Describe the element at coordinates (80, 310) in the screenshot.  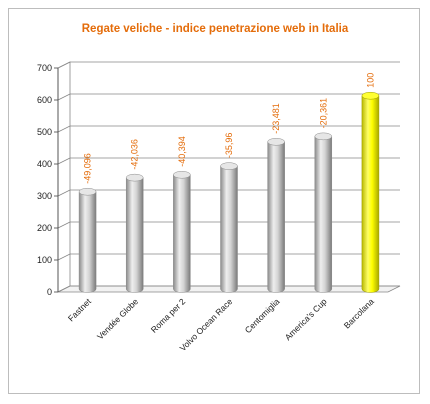
I see `x-tick-label: Fastnet` at that location.